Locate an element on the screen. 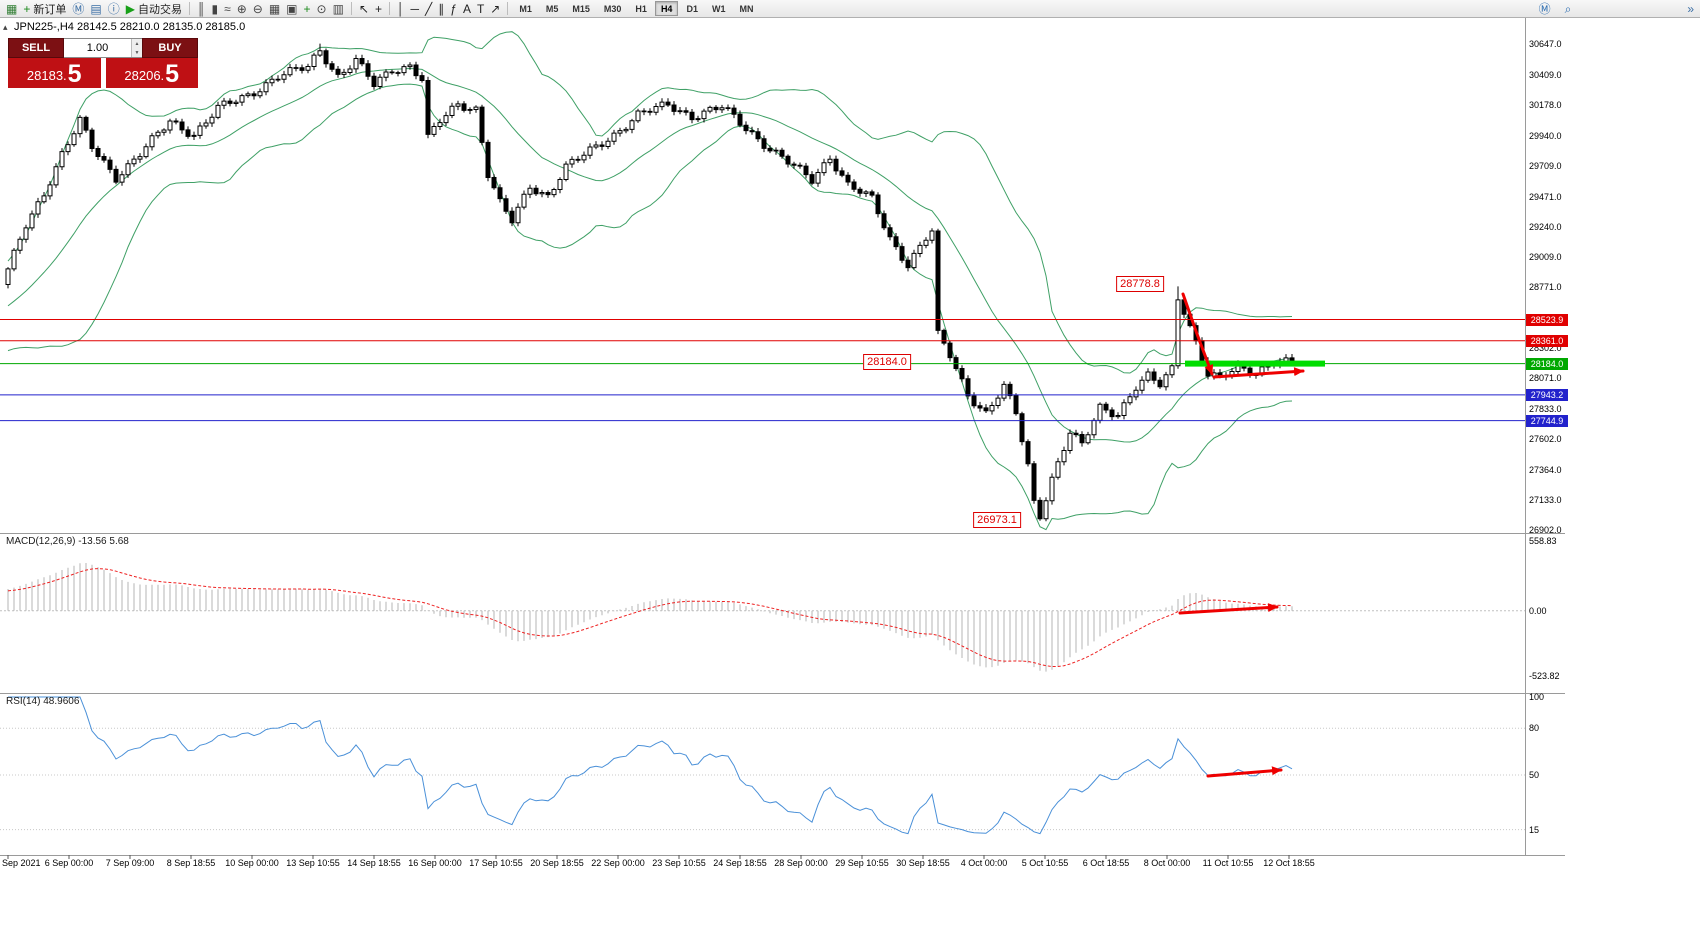  buy-price-fraction: 5 is located at coordinates (172, 74).